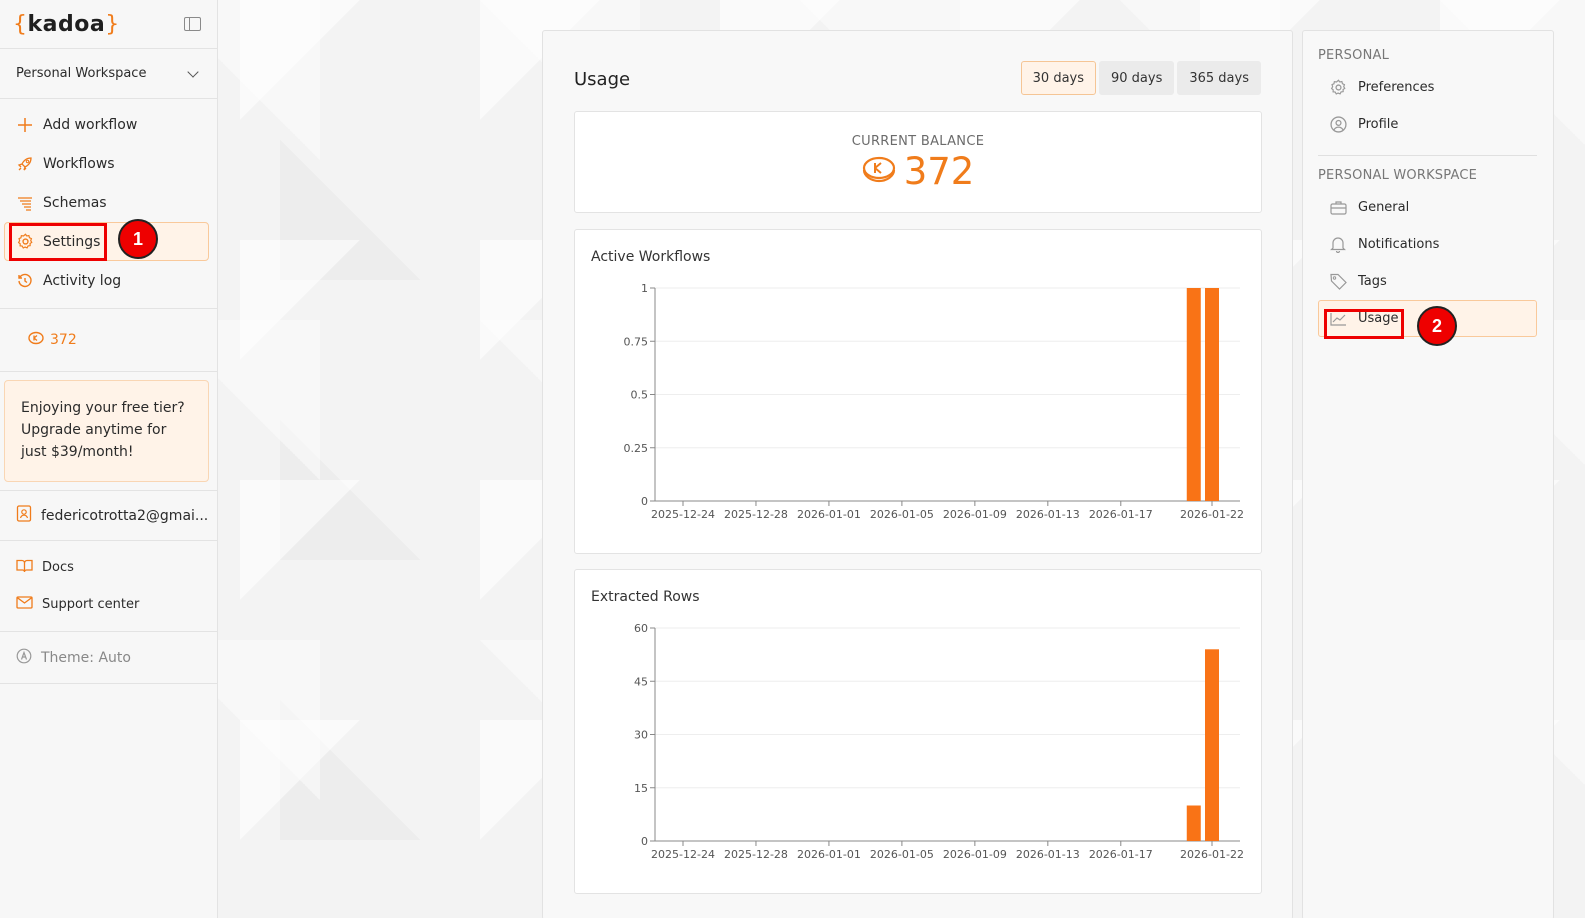 The image size is (1585, 918). I want to click on support-label: Support center, so click(91, 604).